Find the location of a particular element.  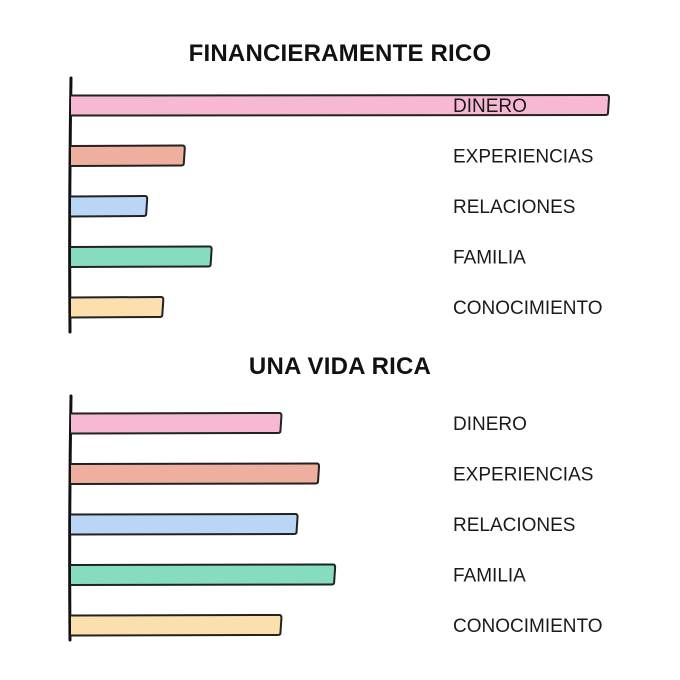

chart-title: UNA VIDA RICA is located at coordinates (340, 366).